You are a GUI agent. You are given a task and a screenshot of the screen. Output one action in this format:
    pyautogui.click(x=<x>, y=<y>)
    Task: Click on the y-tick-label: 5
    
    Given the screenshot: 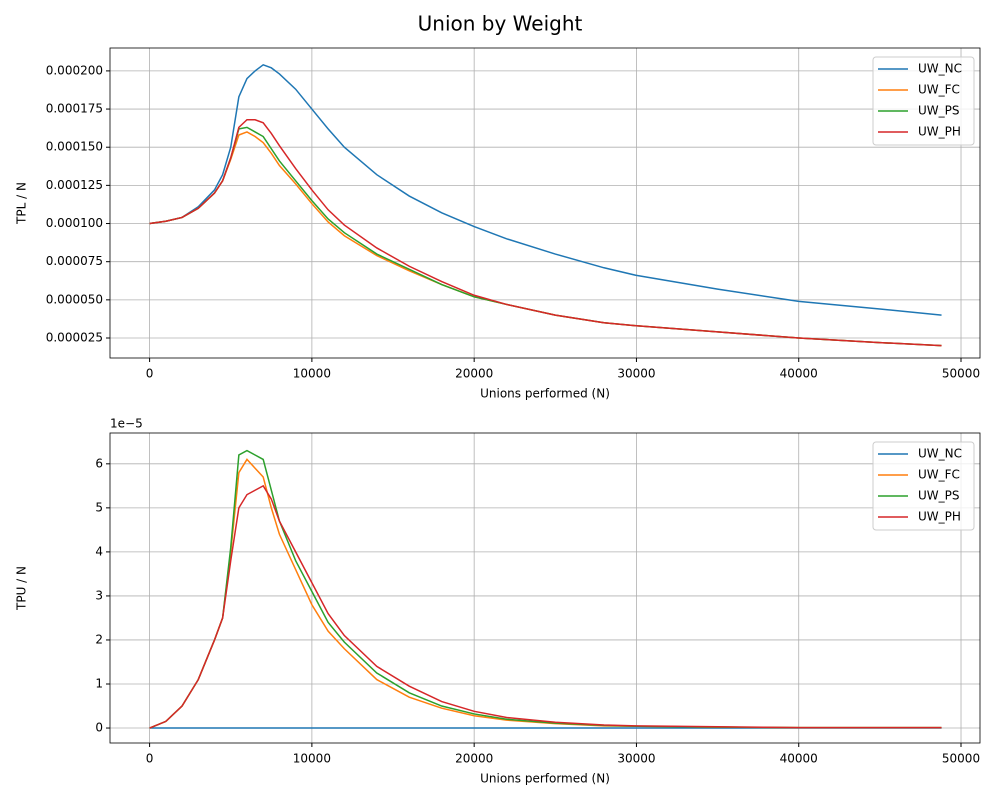 What is the action you would take?
    pyautogui.click(x=99, y=507)
    